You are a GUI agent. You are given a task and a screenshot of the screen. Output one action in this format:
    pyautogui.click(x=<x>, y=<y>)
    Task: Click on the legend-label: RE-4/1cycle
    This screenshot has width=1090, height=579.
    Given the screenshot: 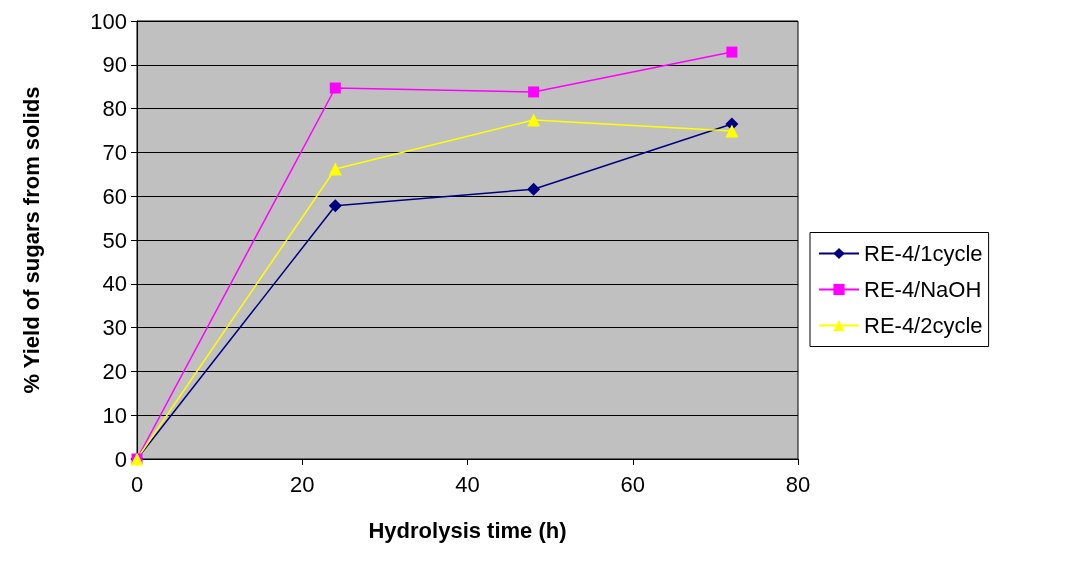 What is the action you would take?
    pyautogui.click(x=923, y=253)
    